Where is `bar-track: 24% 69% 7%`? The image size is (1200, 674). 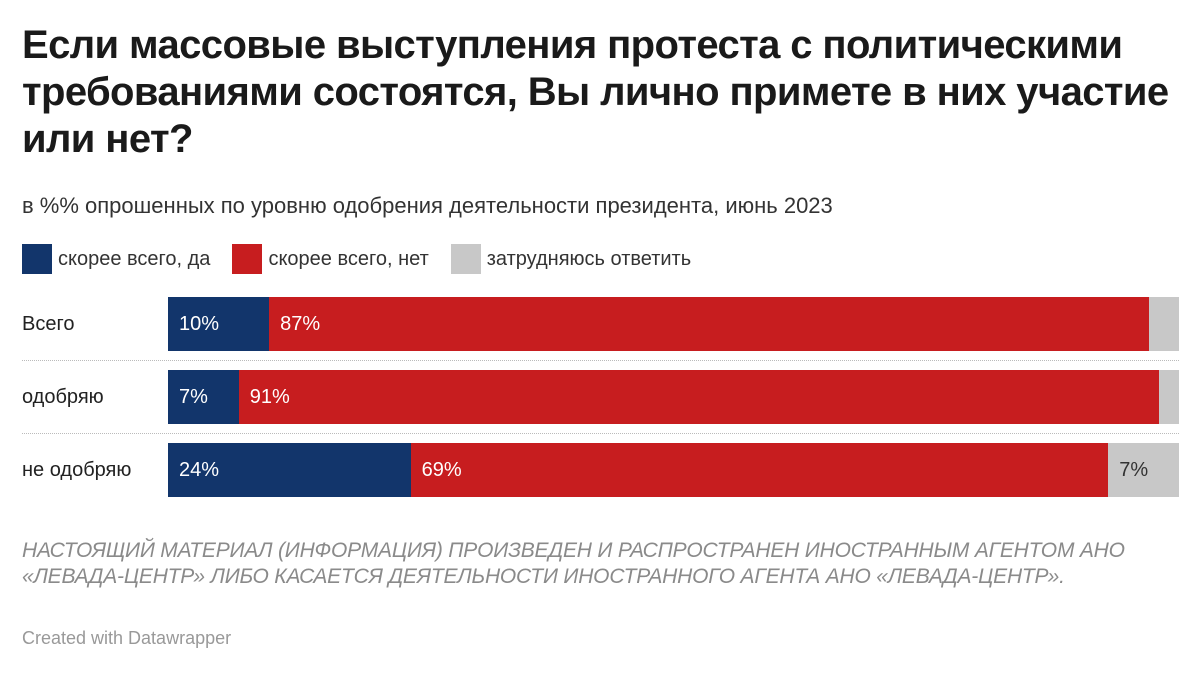
bar-track: 24% 69% 7% is located at coordinates (673, 470).